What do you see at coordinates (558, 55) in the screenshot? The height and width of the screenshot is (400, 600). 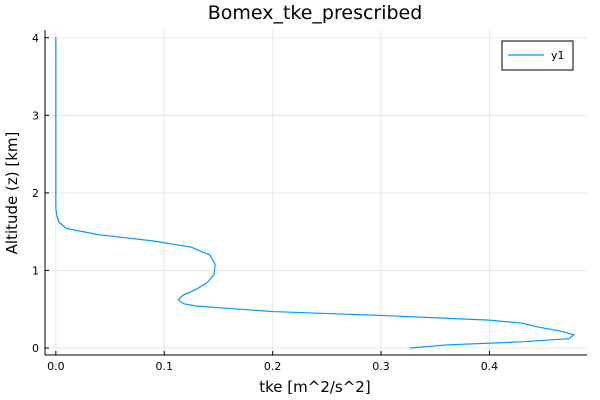 I see `legend-series-label: y1` at bounding box center [558, 55].